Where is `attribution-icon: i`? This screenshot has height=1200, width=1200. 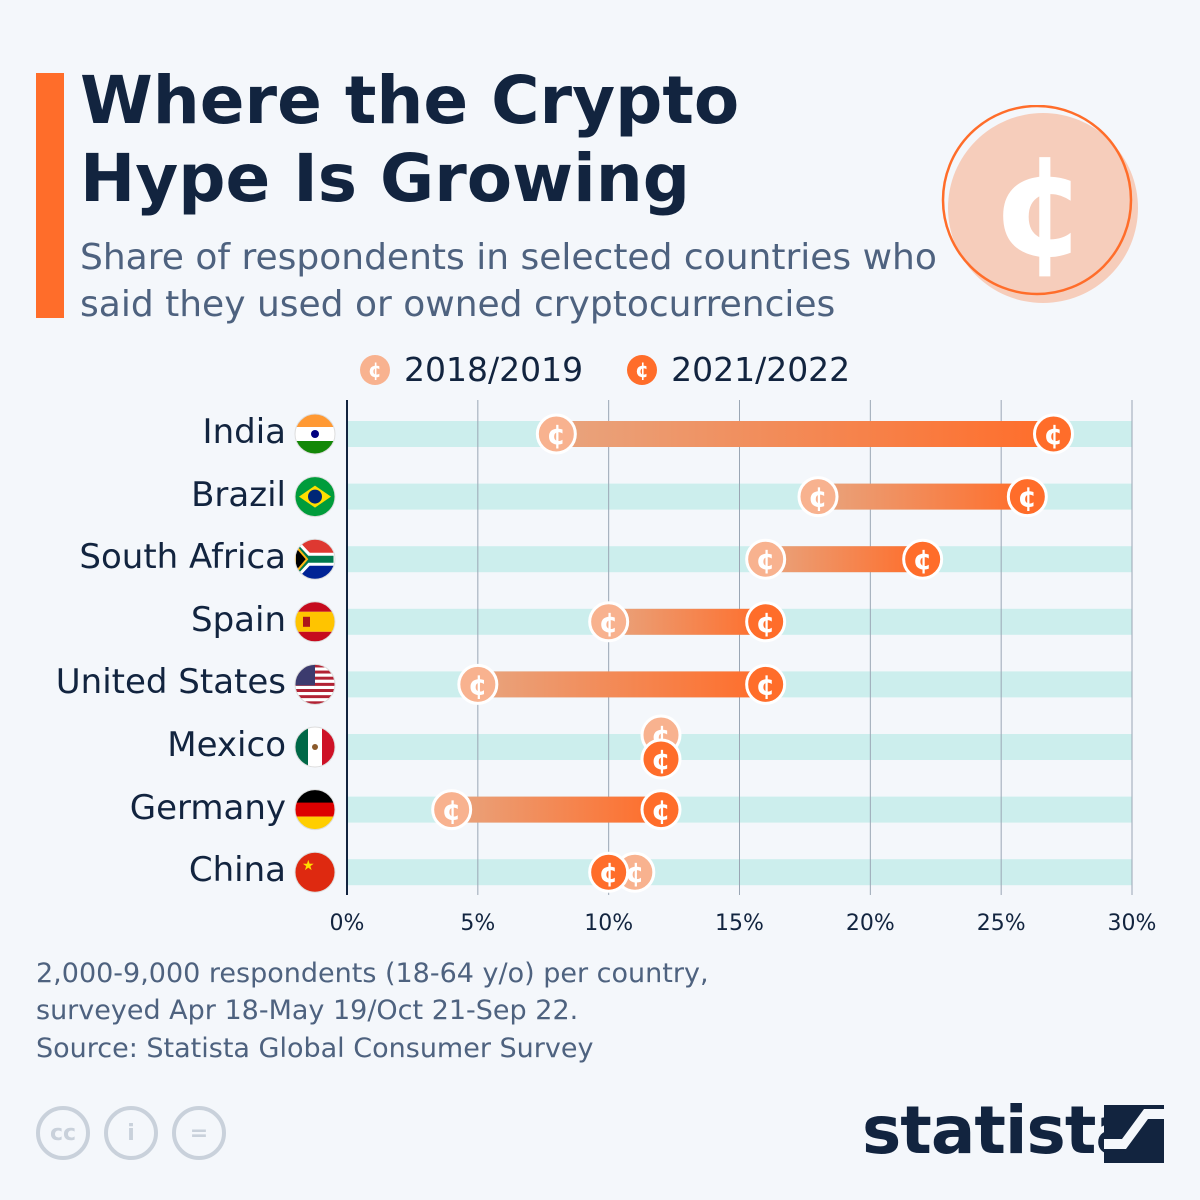 attribution-icon: i is located at coordinates (131, 1133).